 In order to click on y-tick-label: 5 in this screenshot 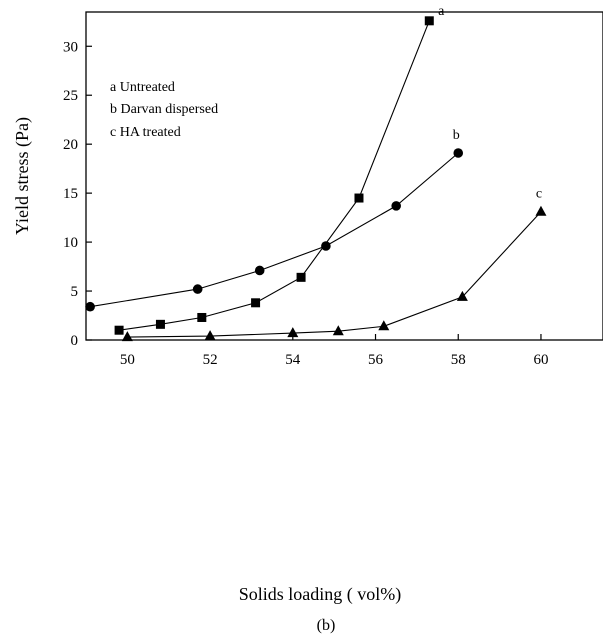, I will do `click(75, 292)`.